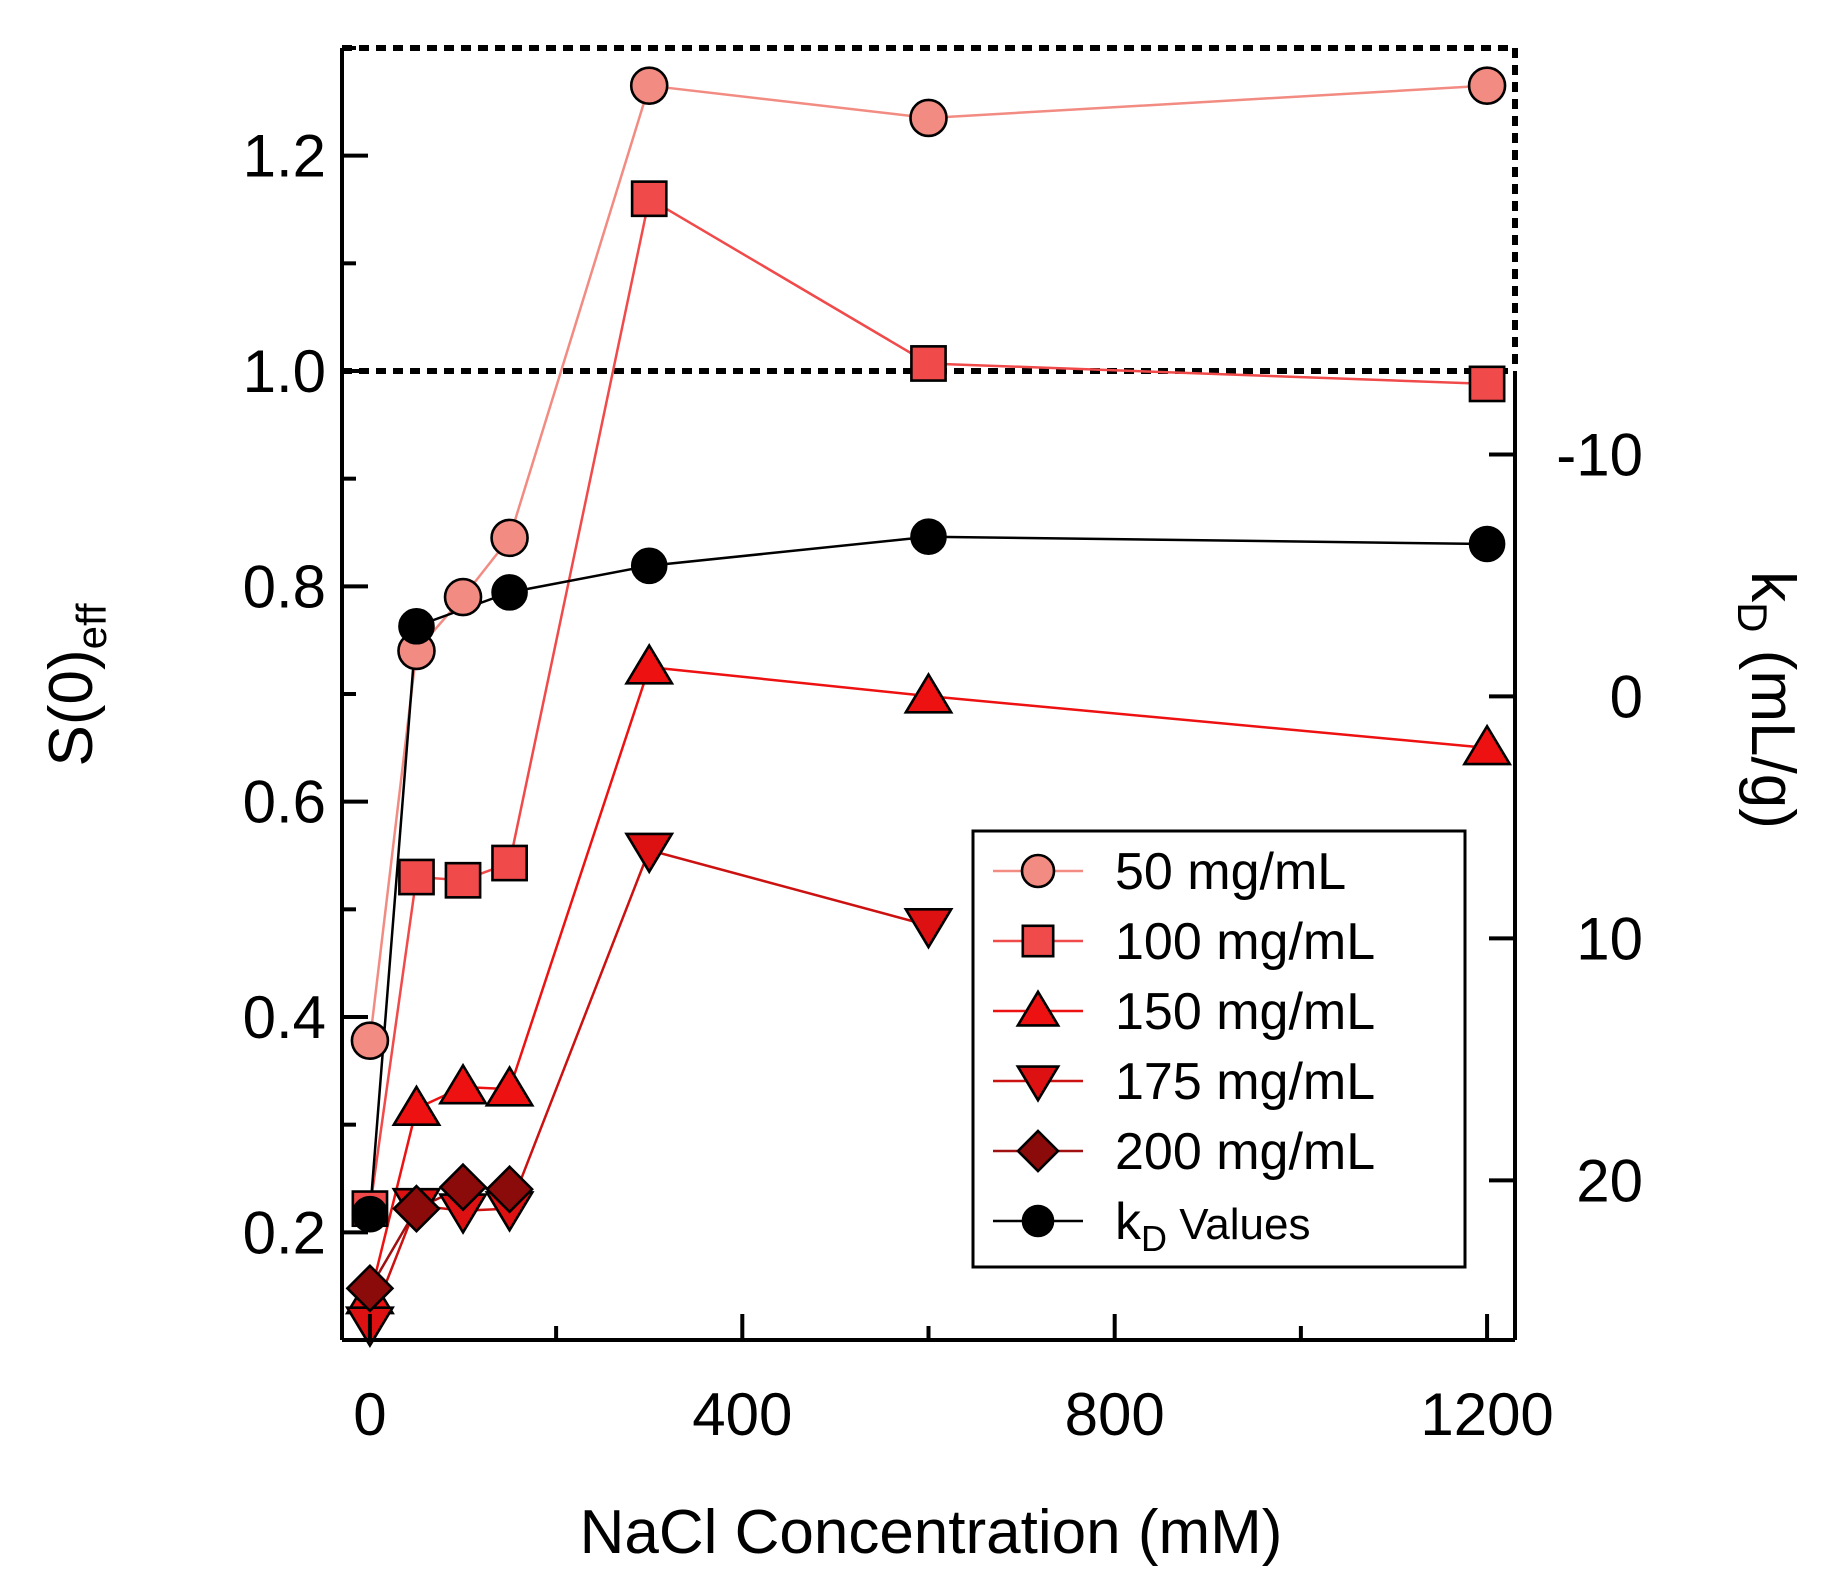 The width and height of the screenshot is (1839, 1593). I want to click on data-point-s1-p1, so click(416, 877).